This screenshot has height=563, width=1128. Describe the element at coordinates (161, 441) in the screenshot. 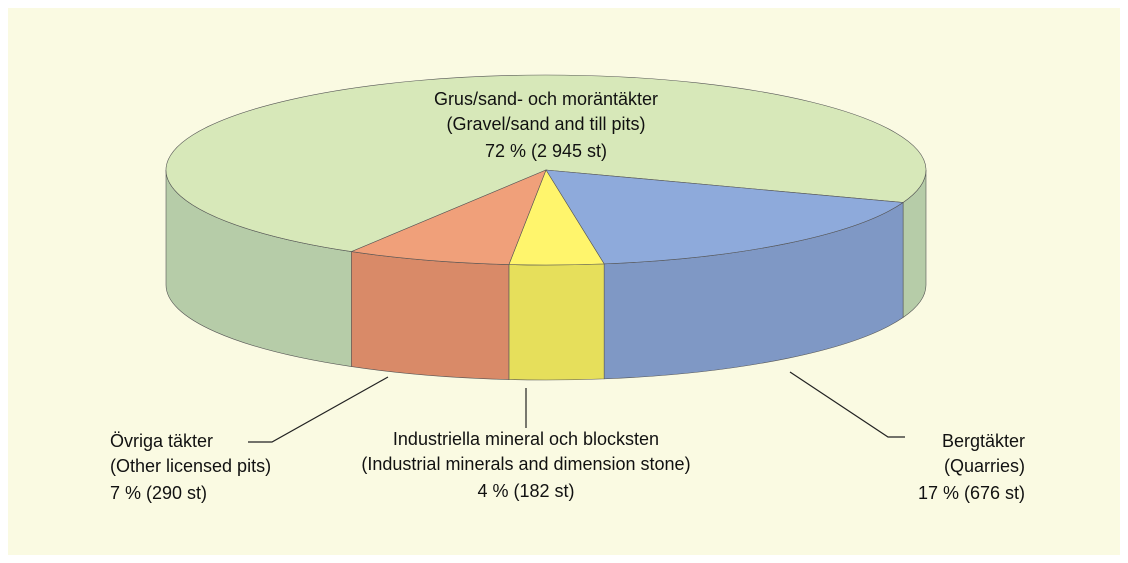

I see `slice-label: Övriga täkter` at that location.